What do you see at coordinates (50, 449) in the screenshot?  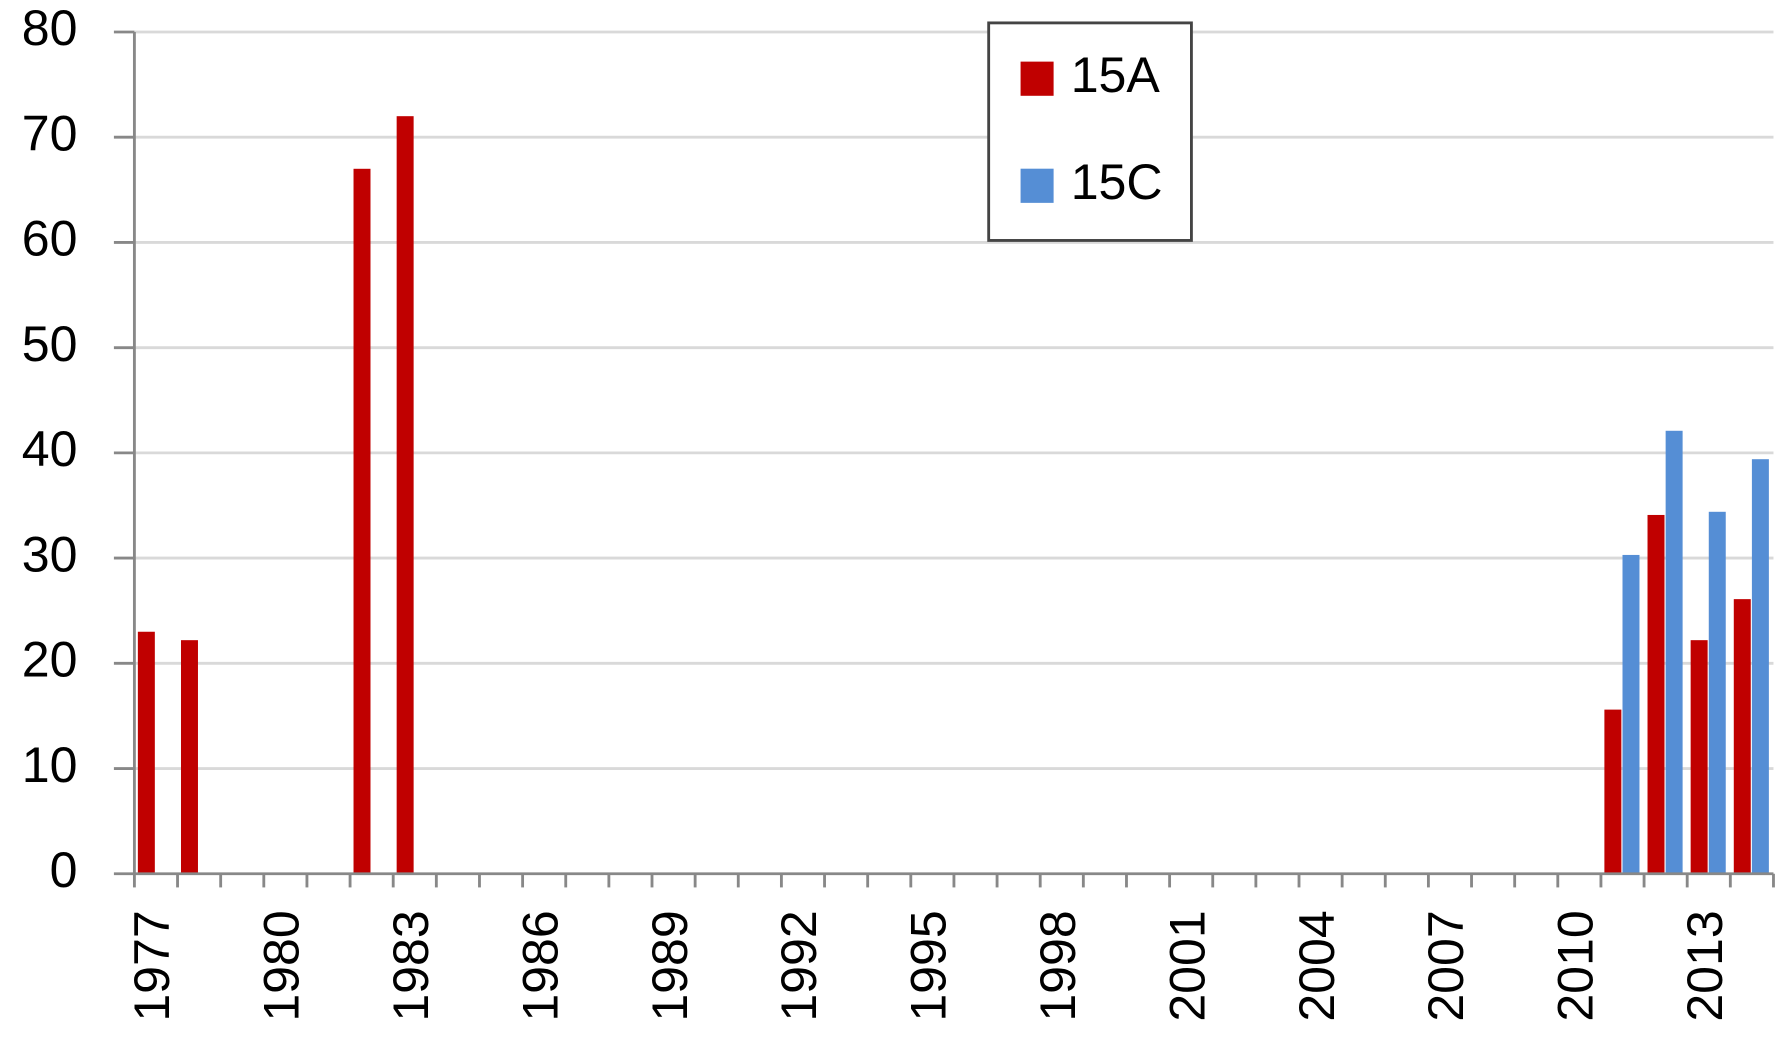 I see `y-tick-label: 40` at bounding box center [50, 449].